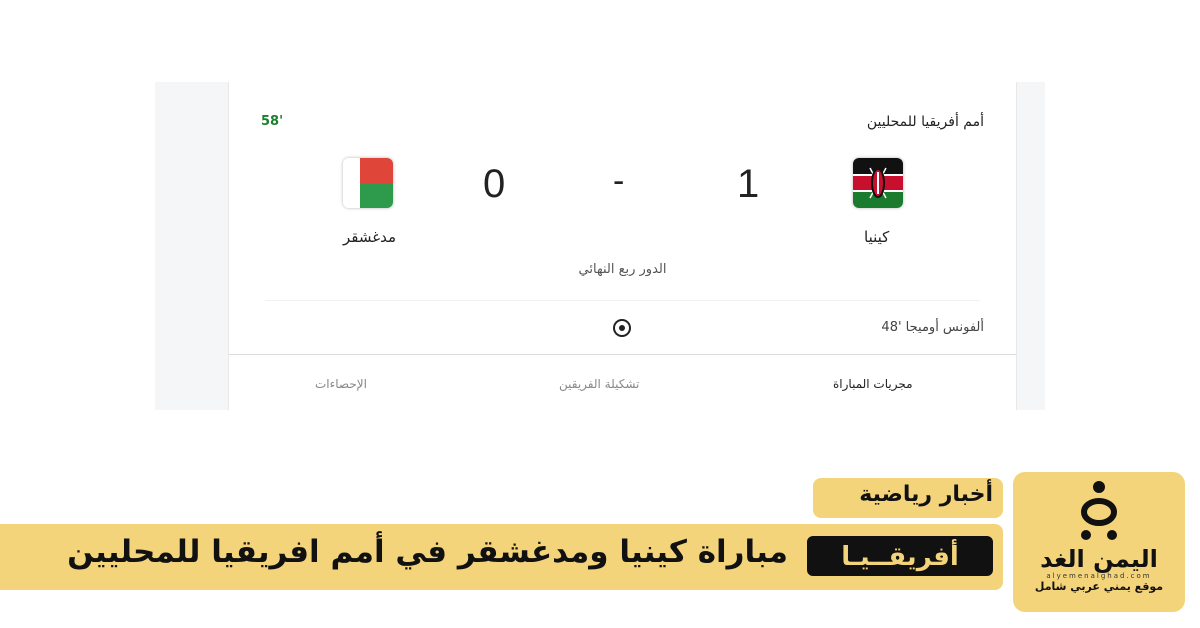 Image resolution: width=1200 pixels, height=628 pixels. I want to click on competition-title: أمم أفريقيا للمحليين, so click(925, 122).